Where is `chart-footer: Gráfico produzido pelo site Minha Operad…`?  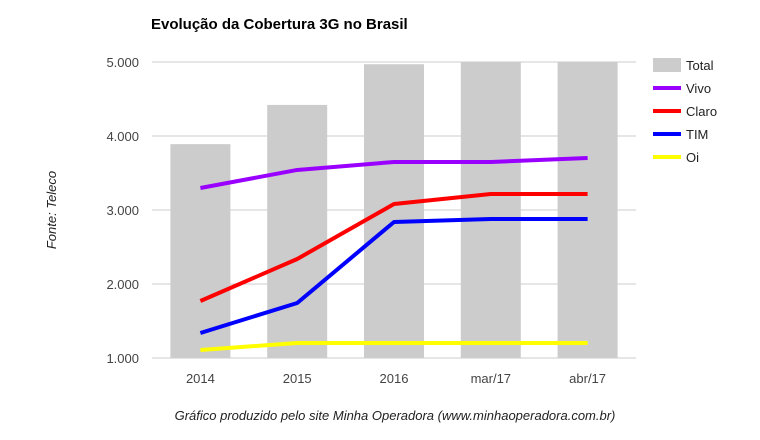
chart-footer: Gráfico produzido pelo site Minha Operad… is located at coordinates (395, 415).